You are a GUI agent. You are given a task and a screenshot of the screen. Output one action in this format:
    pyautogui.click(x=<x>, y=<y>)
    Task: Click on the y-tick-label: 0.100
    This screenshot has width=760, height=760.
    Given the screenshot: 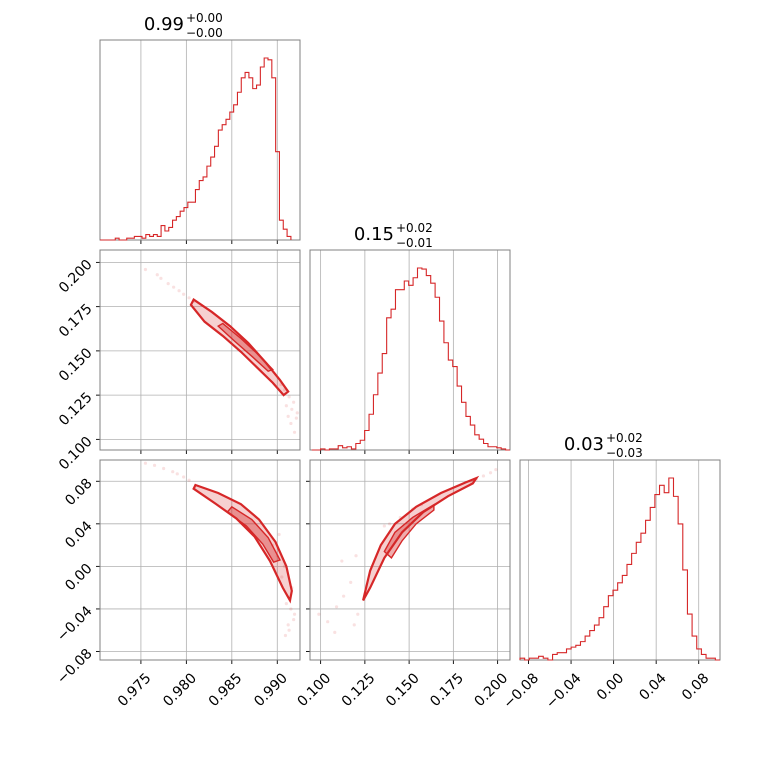 What is the action you would take?
    pyautogui.click(x=76, y=454)
    